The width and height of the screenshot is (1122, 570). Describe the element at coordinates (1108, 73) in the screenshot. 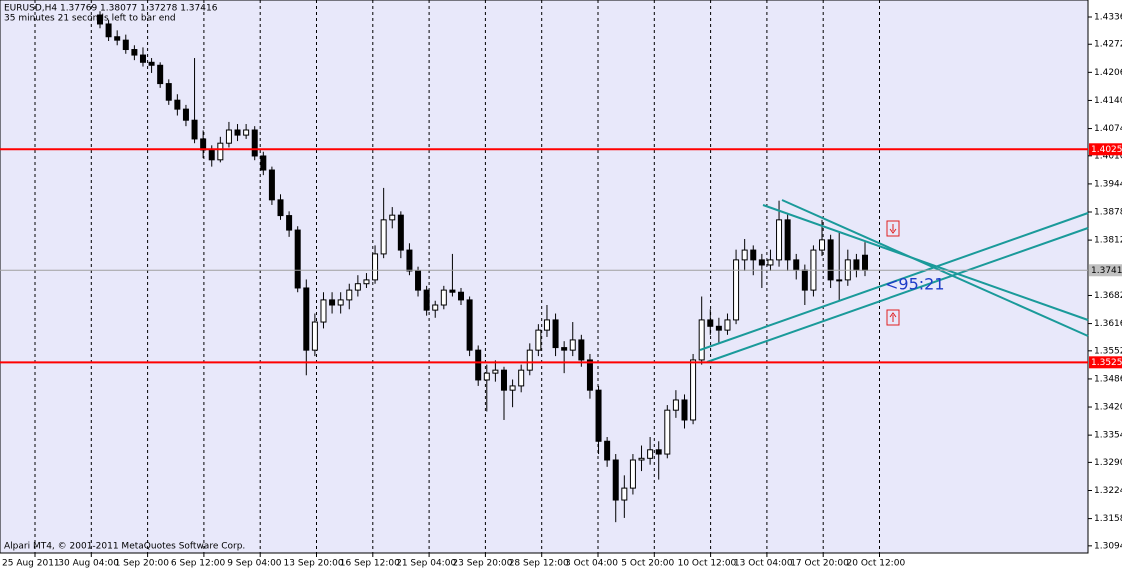

I see `y-tick-label: 1.42064` at that location.